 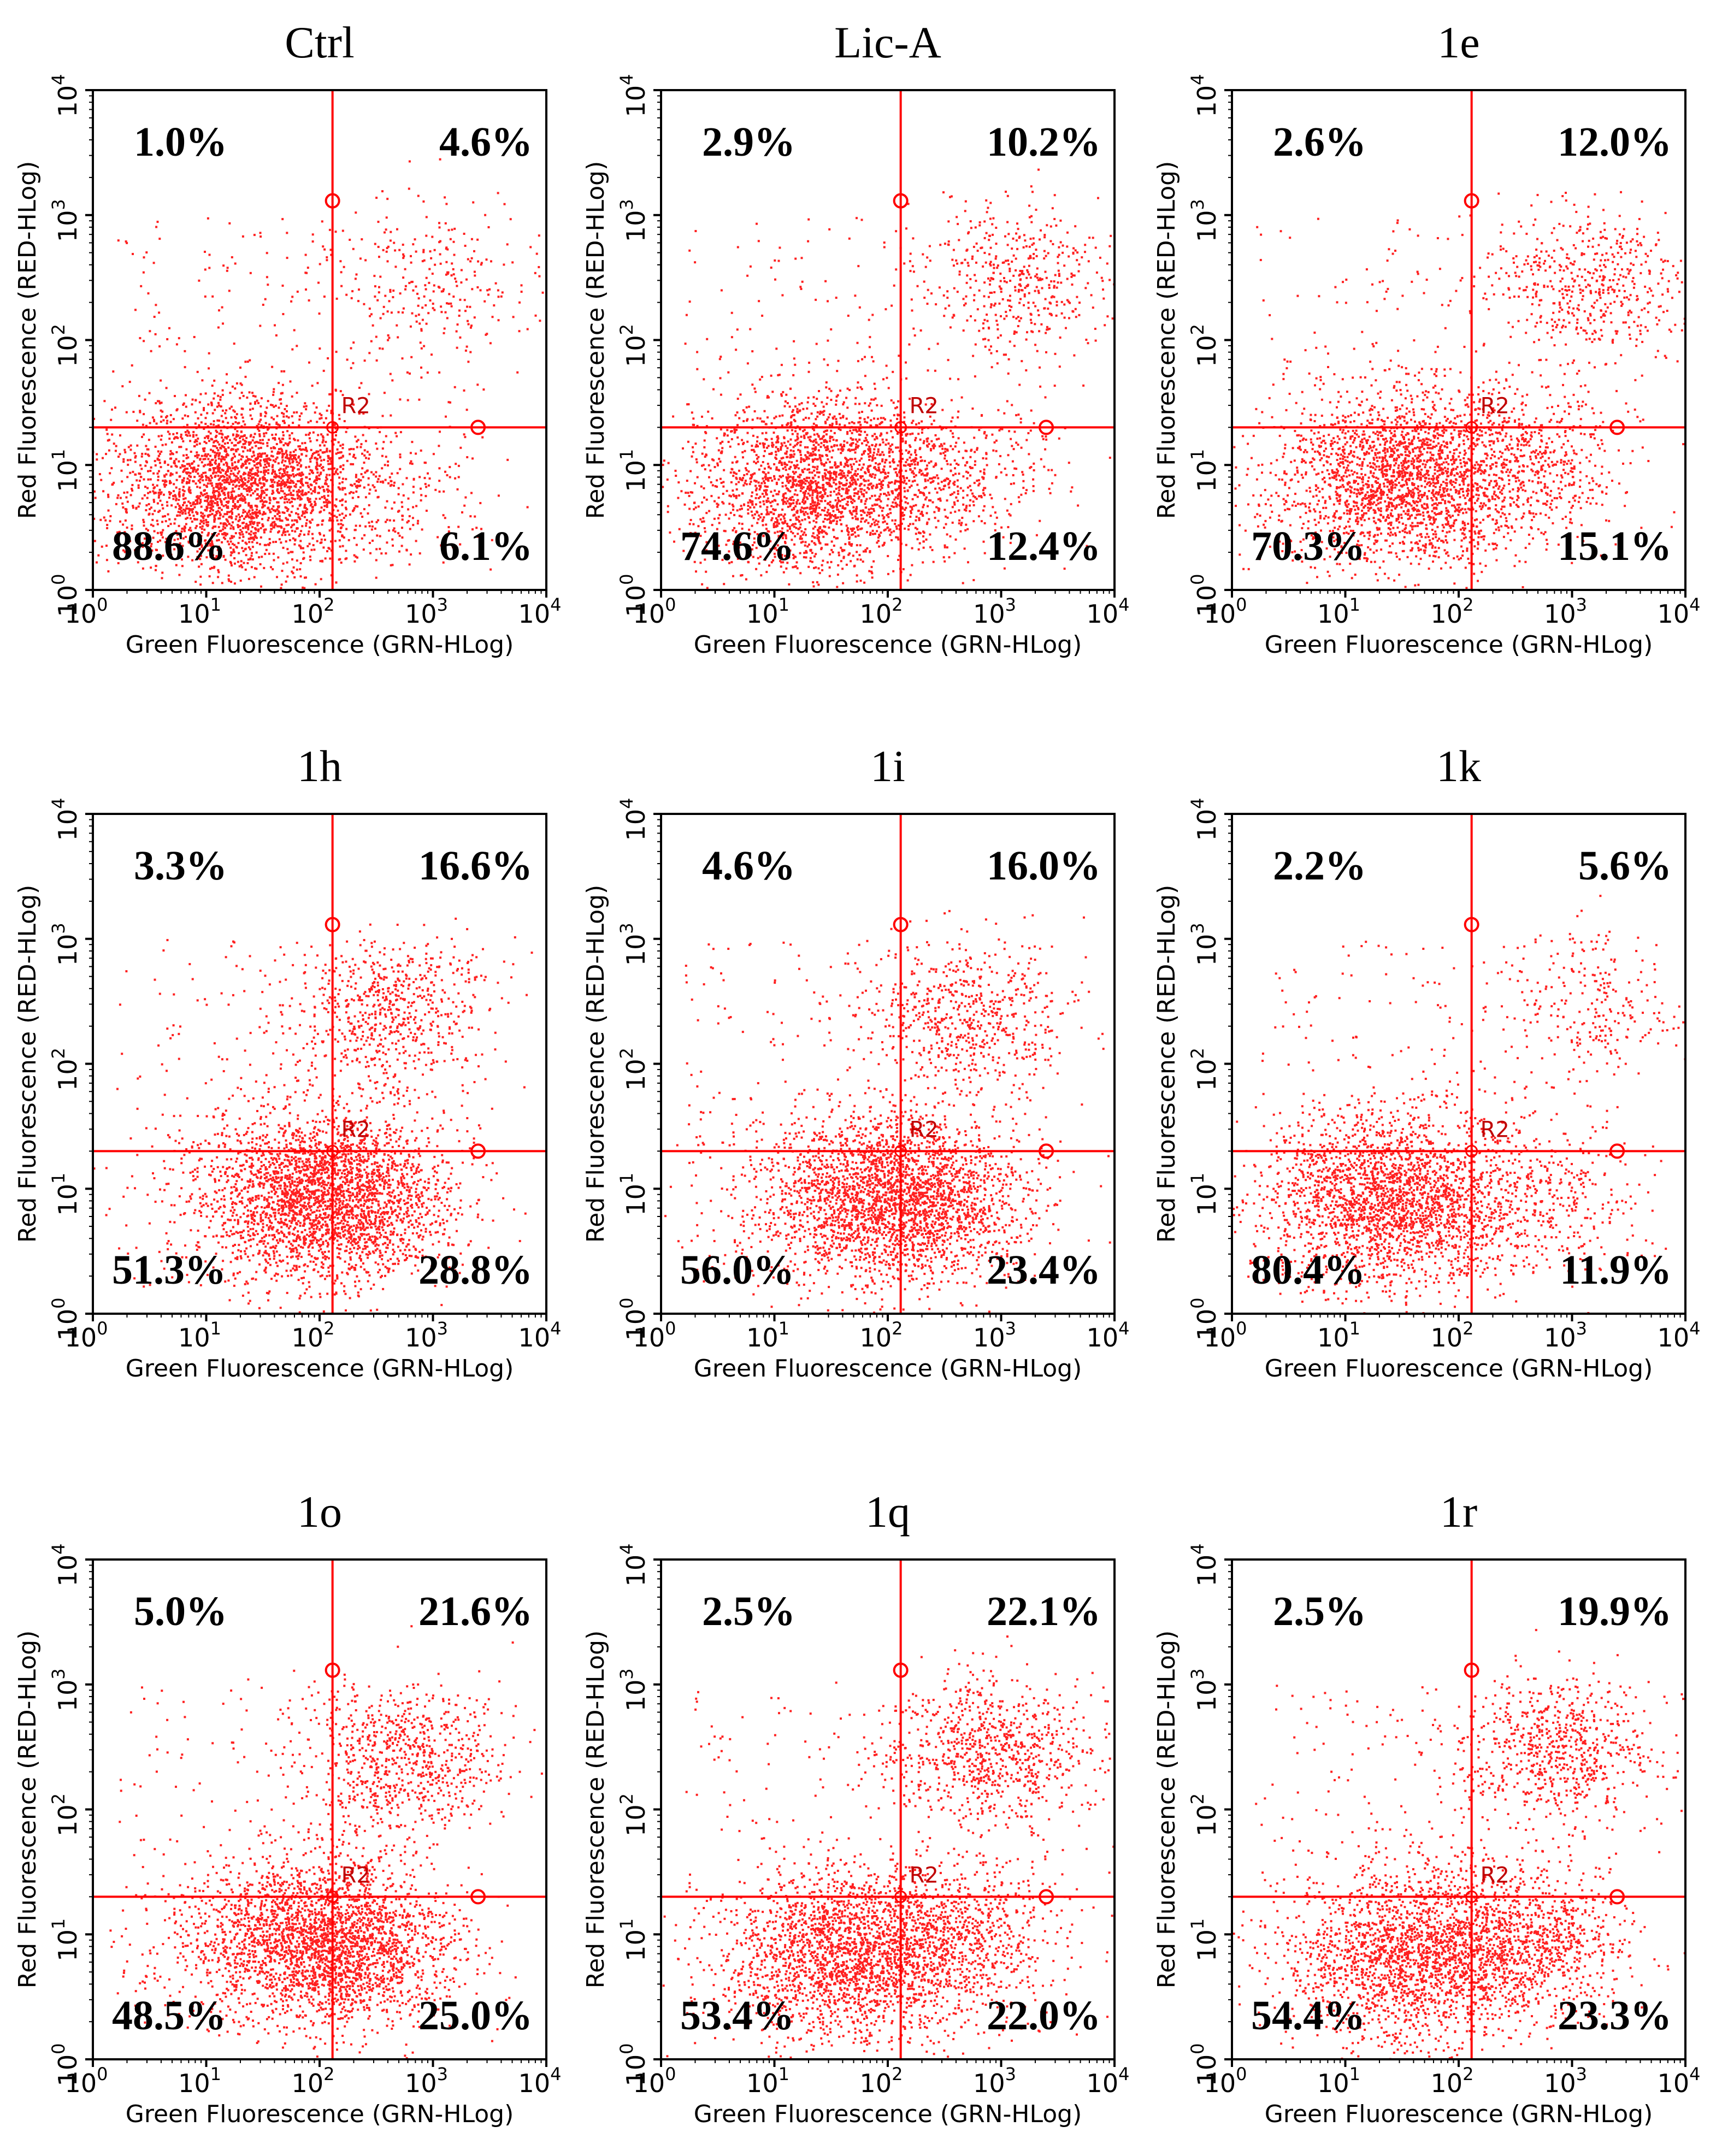 I want to click on gate-handle-top, so click(x=332, y=201).